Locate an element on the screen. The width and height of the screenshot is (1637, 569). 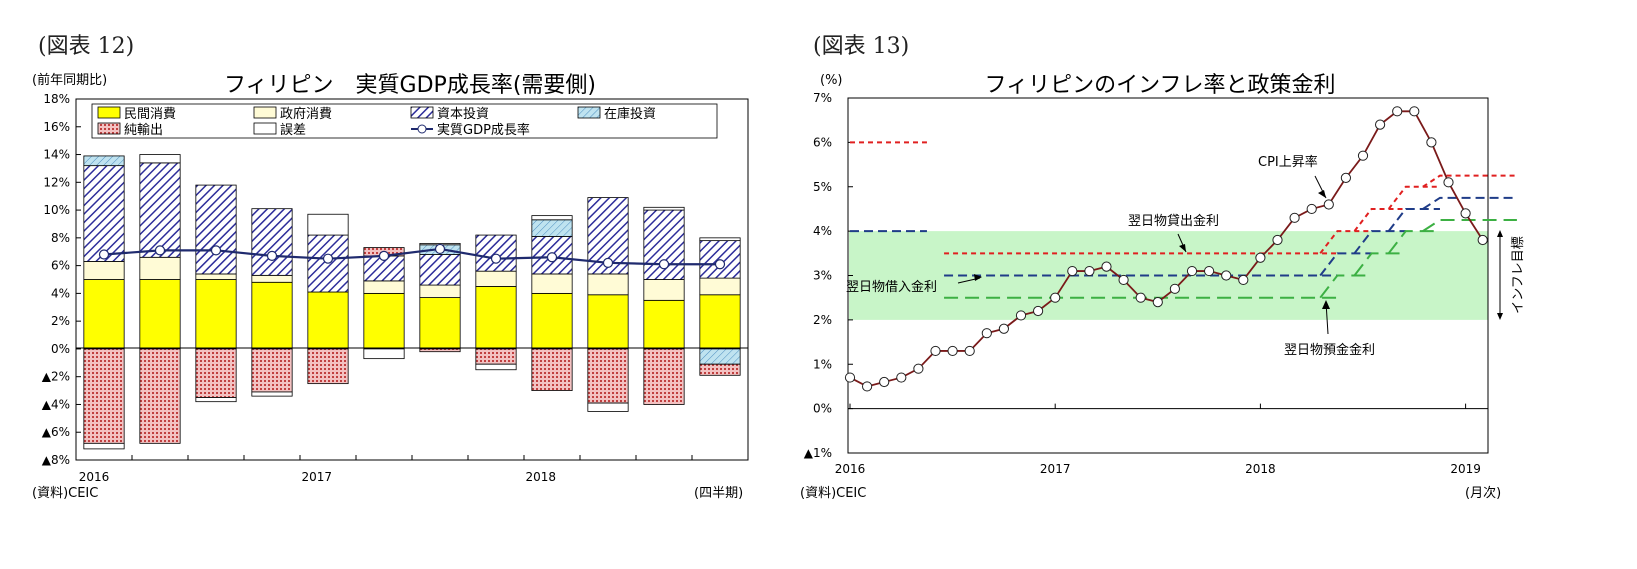
right-ytick-label: 3% is located at coordinates (822, 276).